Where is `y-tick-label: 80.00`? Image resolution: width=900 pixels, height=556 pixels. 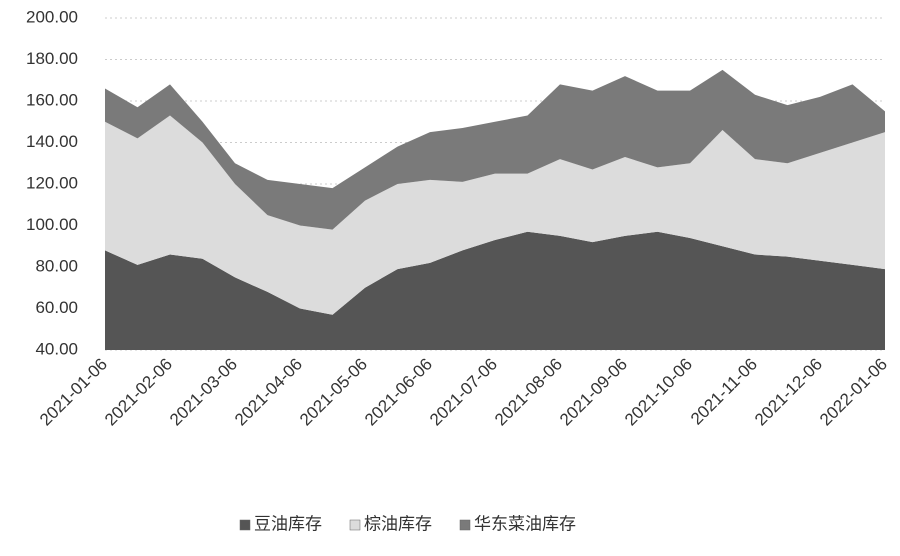
y-tick-label: 80.00 is located at coordinates (56, 265).